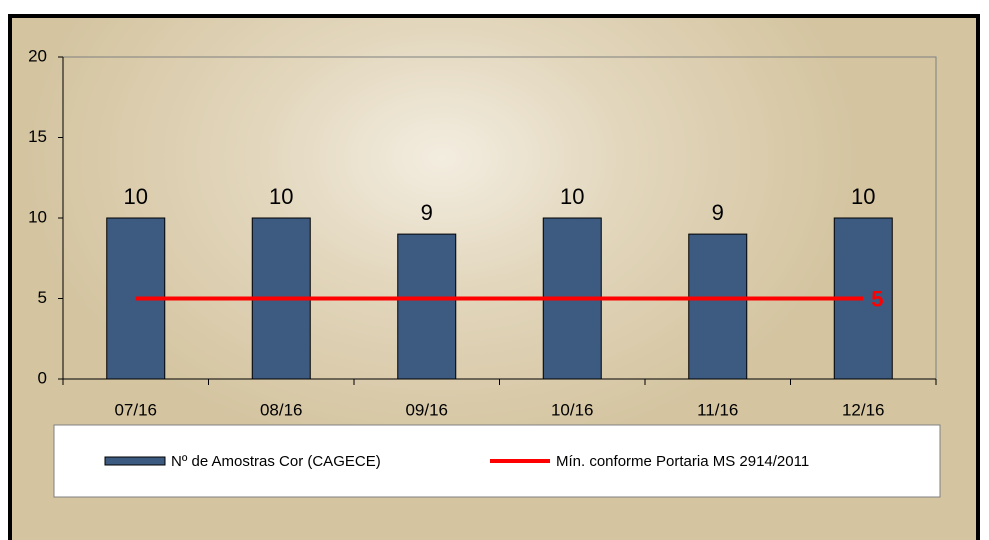  What do you see at coordinates (135, 409) in the screenshot?
I see `x-tick-label: 07/16` at bounding box center [135, 409].